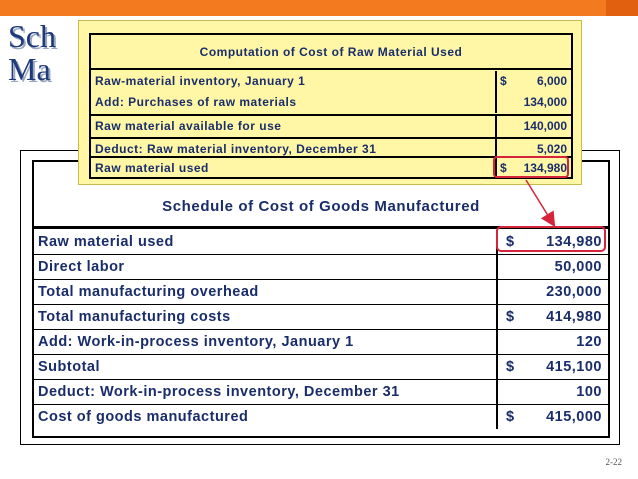 The width and height of the screenshot is (638, 479). What do you see at coordinates (552, 342) in the screenshot?
I see `row-amount-cell: 120` at bounding box center [552, 342].